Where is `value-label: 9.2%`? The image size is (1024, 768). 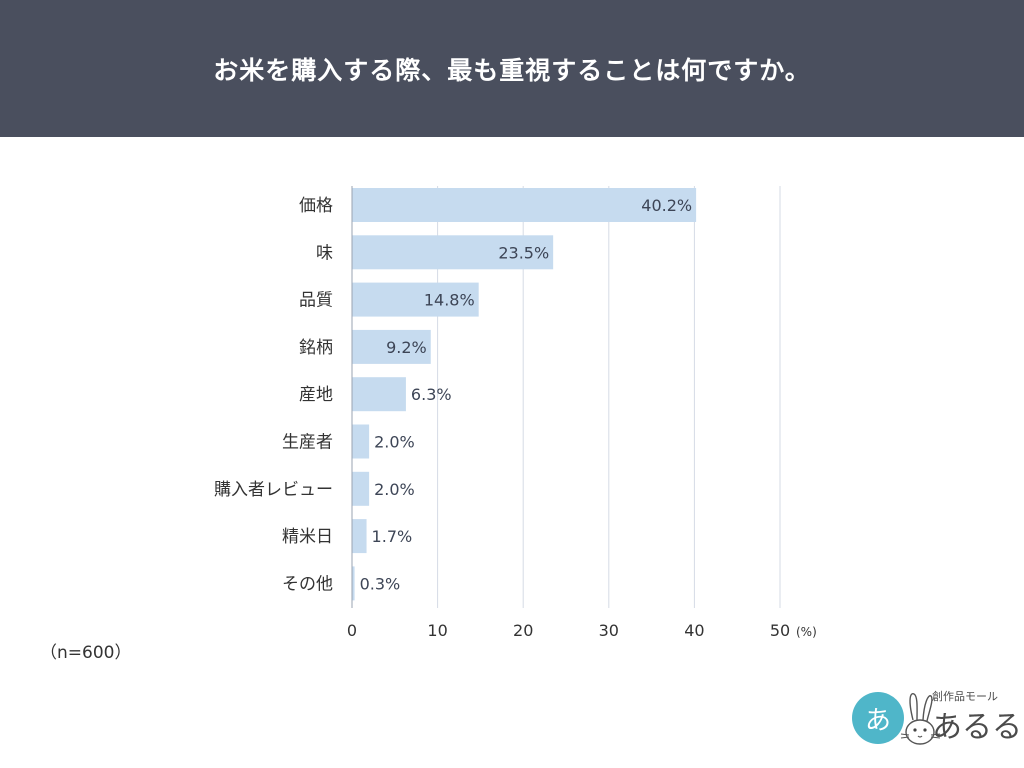 value-label: 9.2% is located at coordinates (406, 347).